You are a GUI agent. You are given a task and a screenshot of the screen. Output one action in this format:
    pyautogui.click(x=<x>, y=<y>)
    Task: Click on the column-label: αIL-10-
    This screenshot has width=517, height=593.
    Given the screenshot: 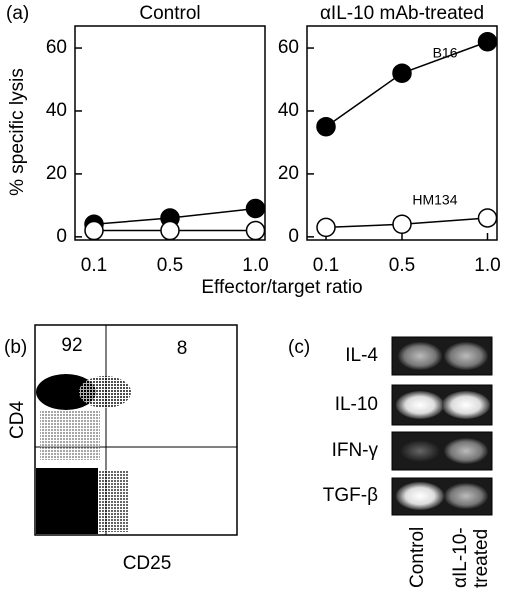 What is the action you would take?
    pyautogui.click(x=460, y=557)
    